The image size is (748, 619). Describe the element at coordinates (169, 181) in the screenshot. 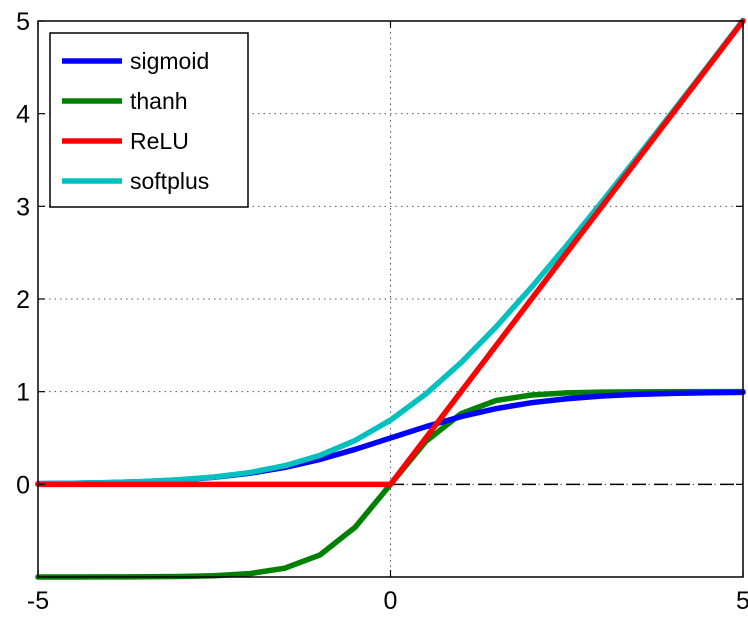

I see `legend-label-softplus: softplus` at that location.